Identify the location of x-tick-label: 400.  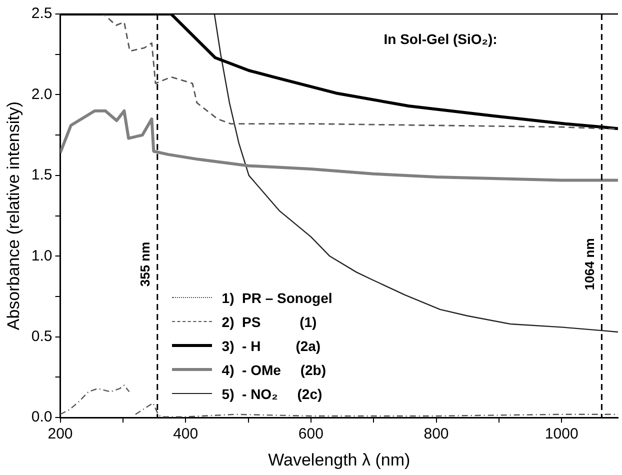
(185, 434).